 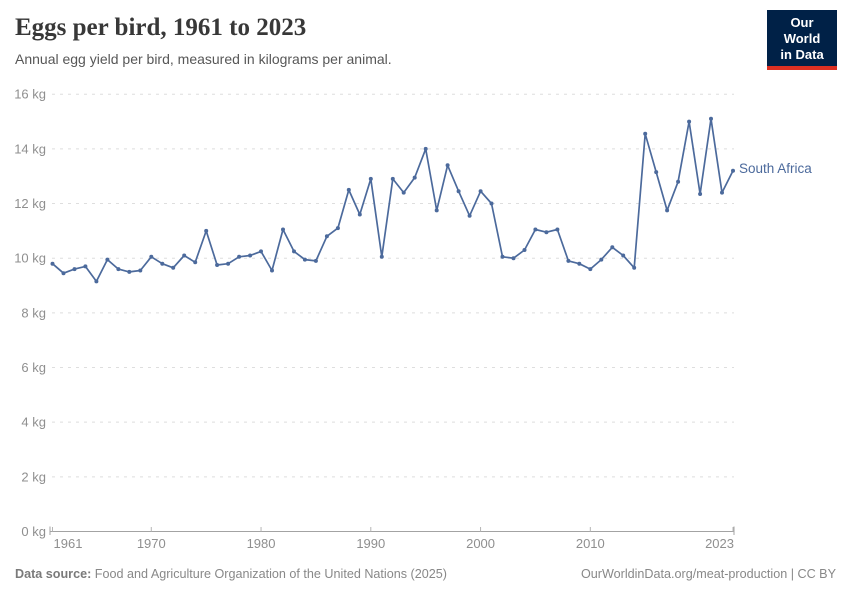 What do you see at coordinates (590, 543) in the screenshot?
I see `x-tick-label: 2010` at bounding box center [590, 543].